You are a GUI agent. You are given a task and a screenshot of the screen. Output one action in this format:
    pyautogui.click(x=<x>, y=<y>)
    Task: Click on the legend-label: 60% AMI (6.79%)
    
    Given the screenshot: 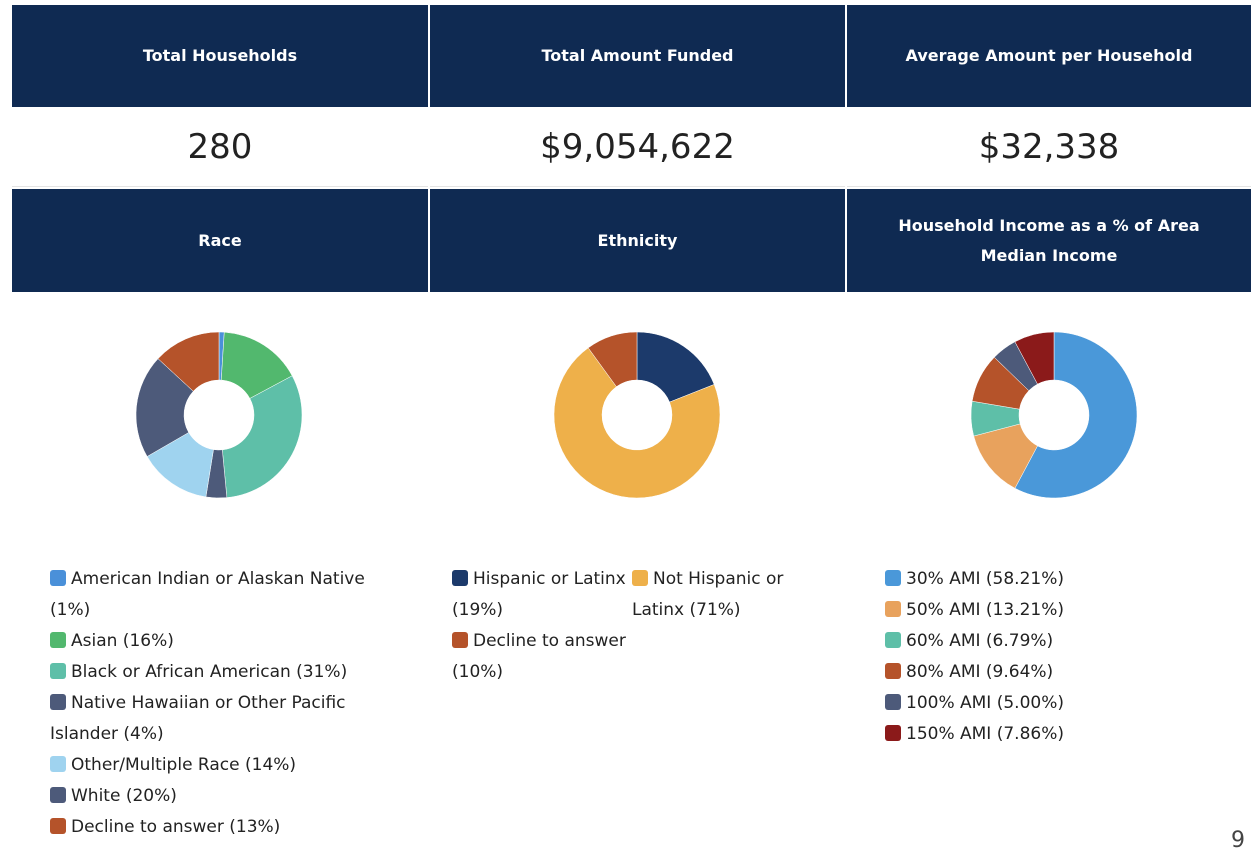 What is the action you would take?
    pyautogui.click(x=980, y=641)
    